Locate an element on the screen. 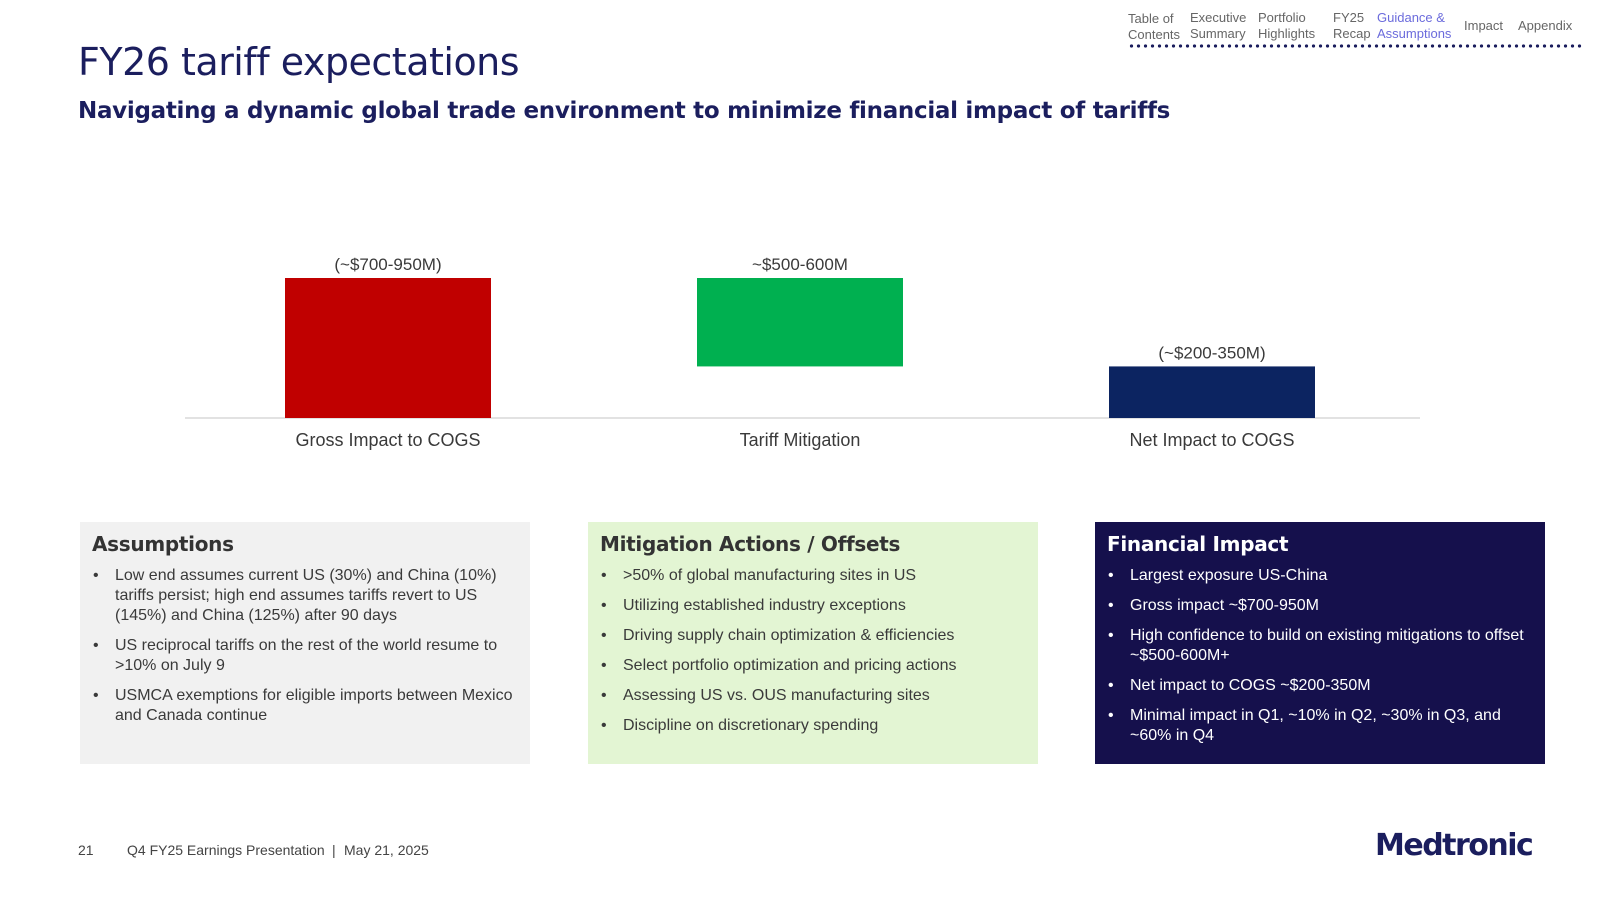  nav-label-line: Appendix is located at coordinates (1545, 25).